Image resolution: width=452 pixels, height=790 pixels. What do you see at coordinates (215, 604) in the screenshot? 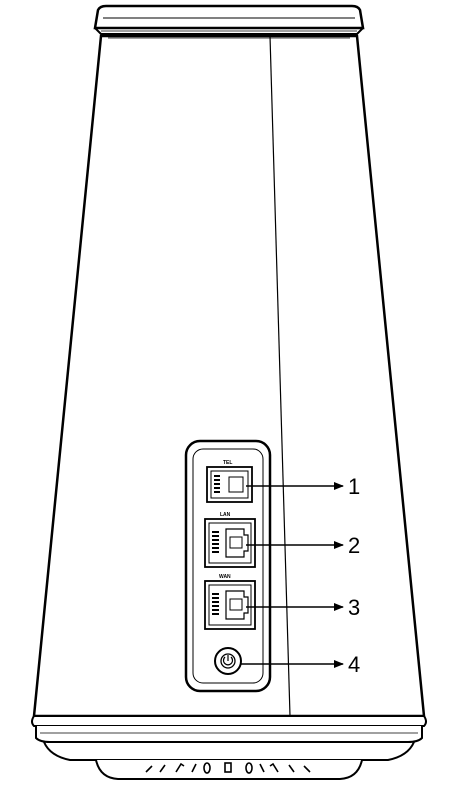
I see `wan-port-contacts` at bounding box center [215, 604].